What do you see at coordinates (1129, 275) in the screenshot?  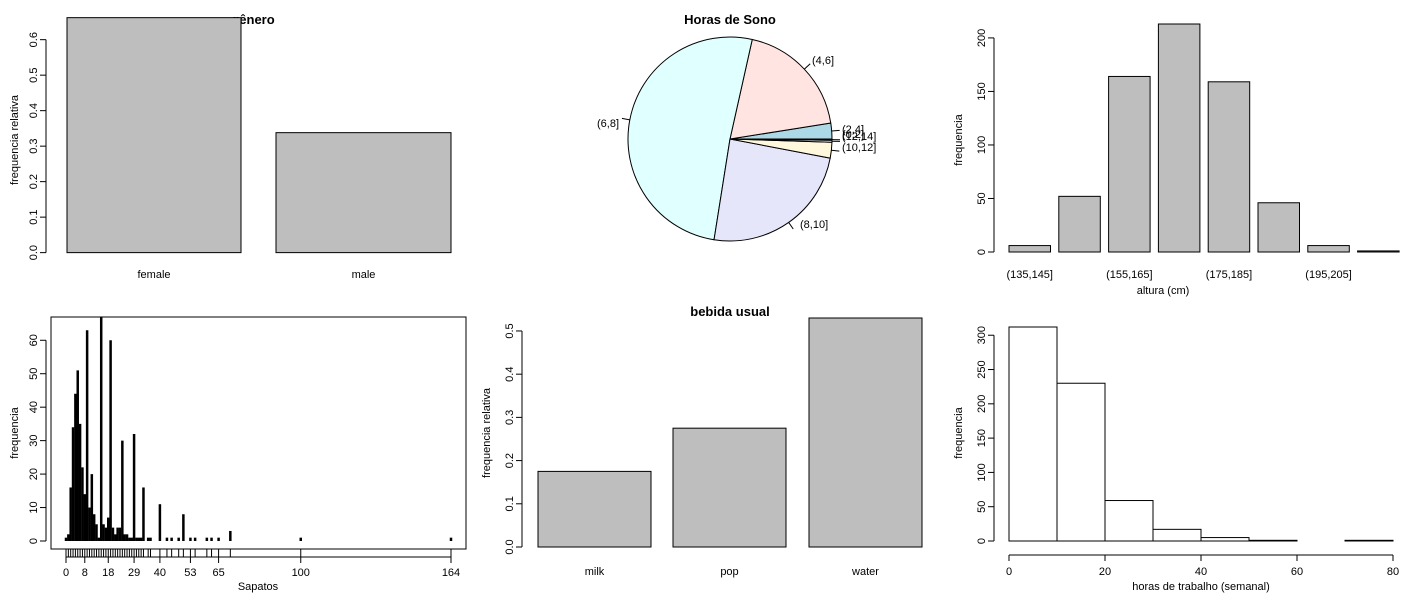 I see `x-category-label: (155,165]` at bounding box center [1129, 275].